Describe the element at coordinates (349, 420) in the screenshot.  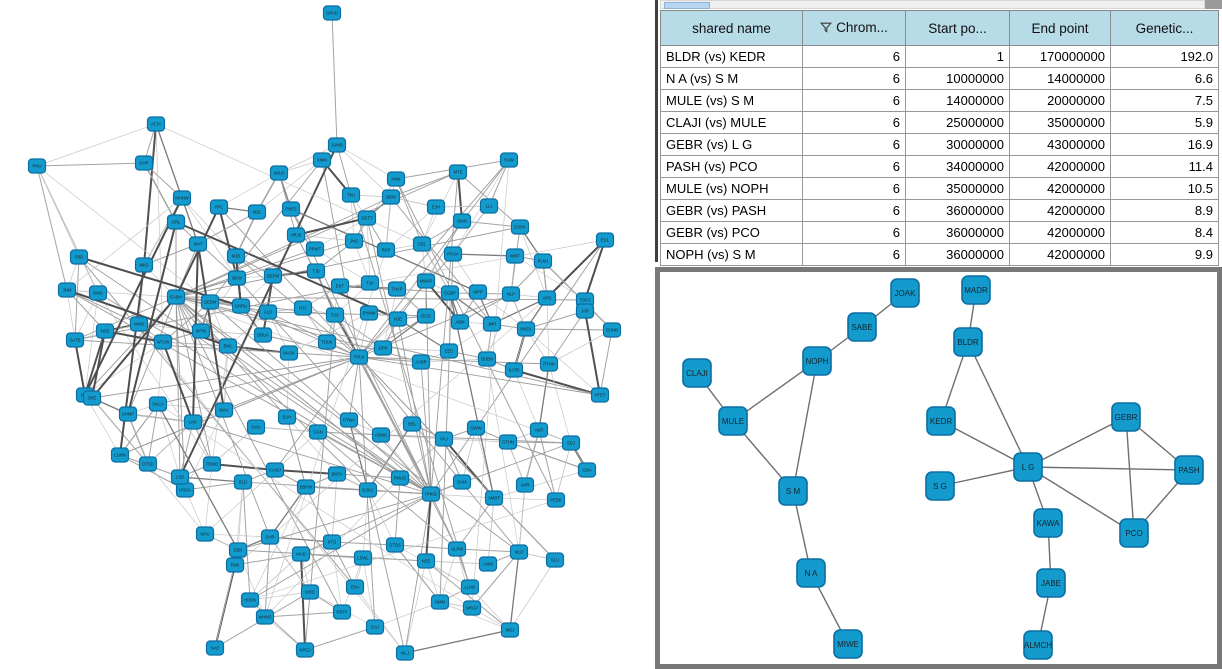
I see `network-node: HTWA` at that location.